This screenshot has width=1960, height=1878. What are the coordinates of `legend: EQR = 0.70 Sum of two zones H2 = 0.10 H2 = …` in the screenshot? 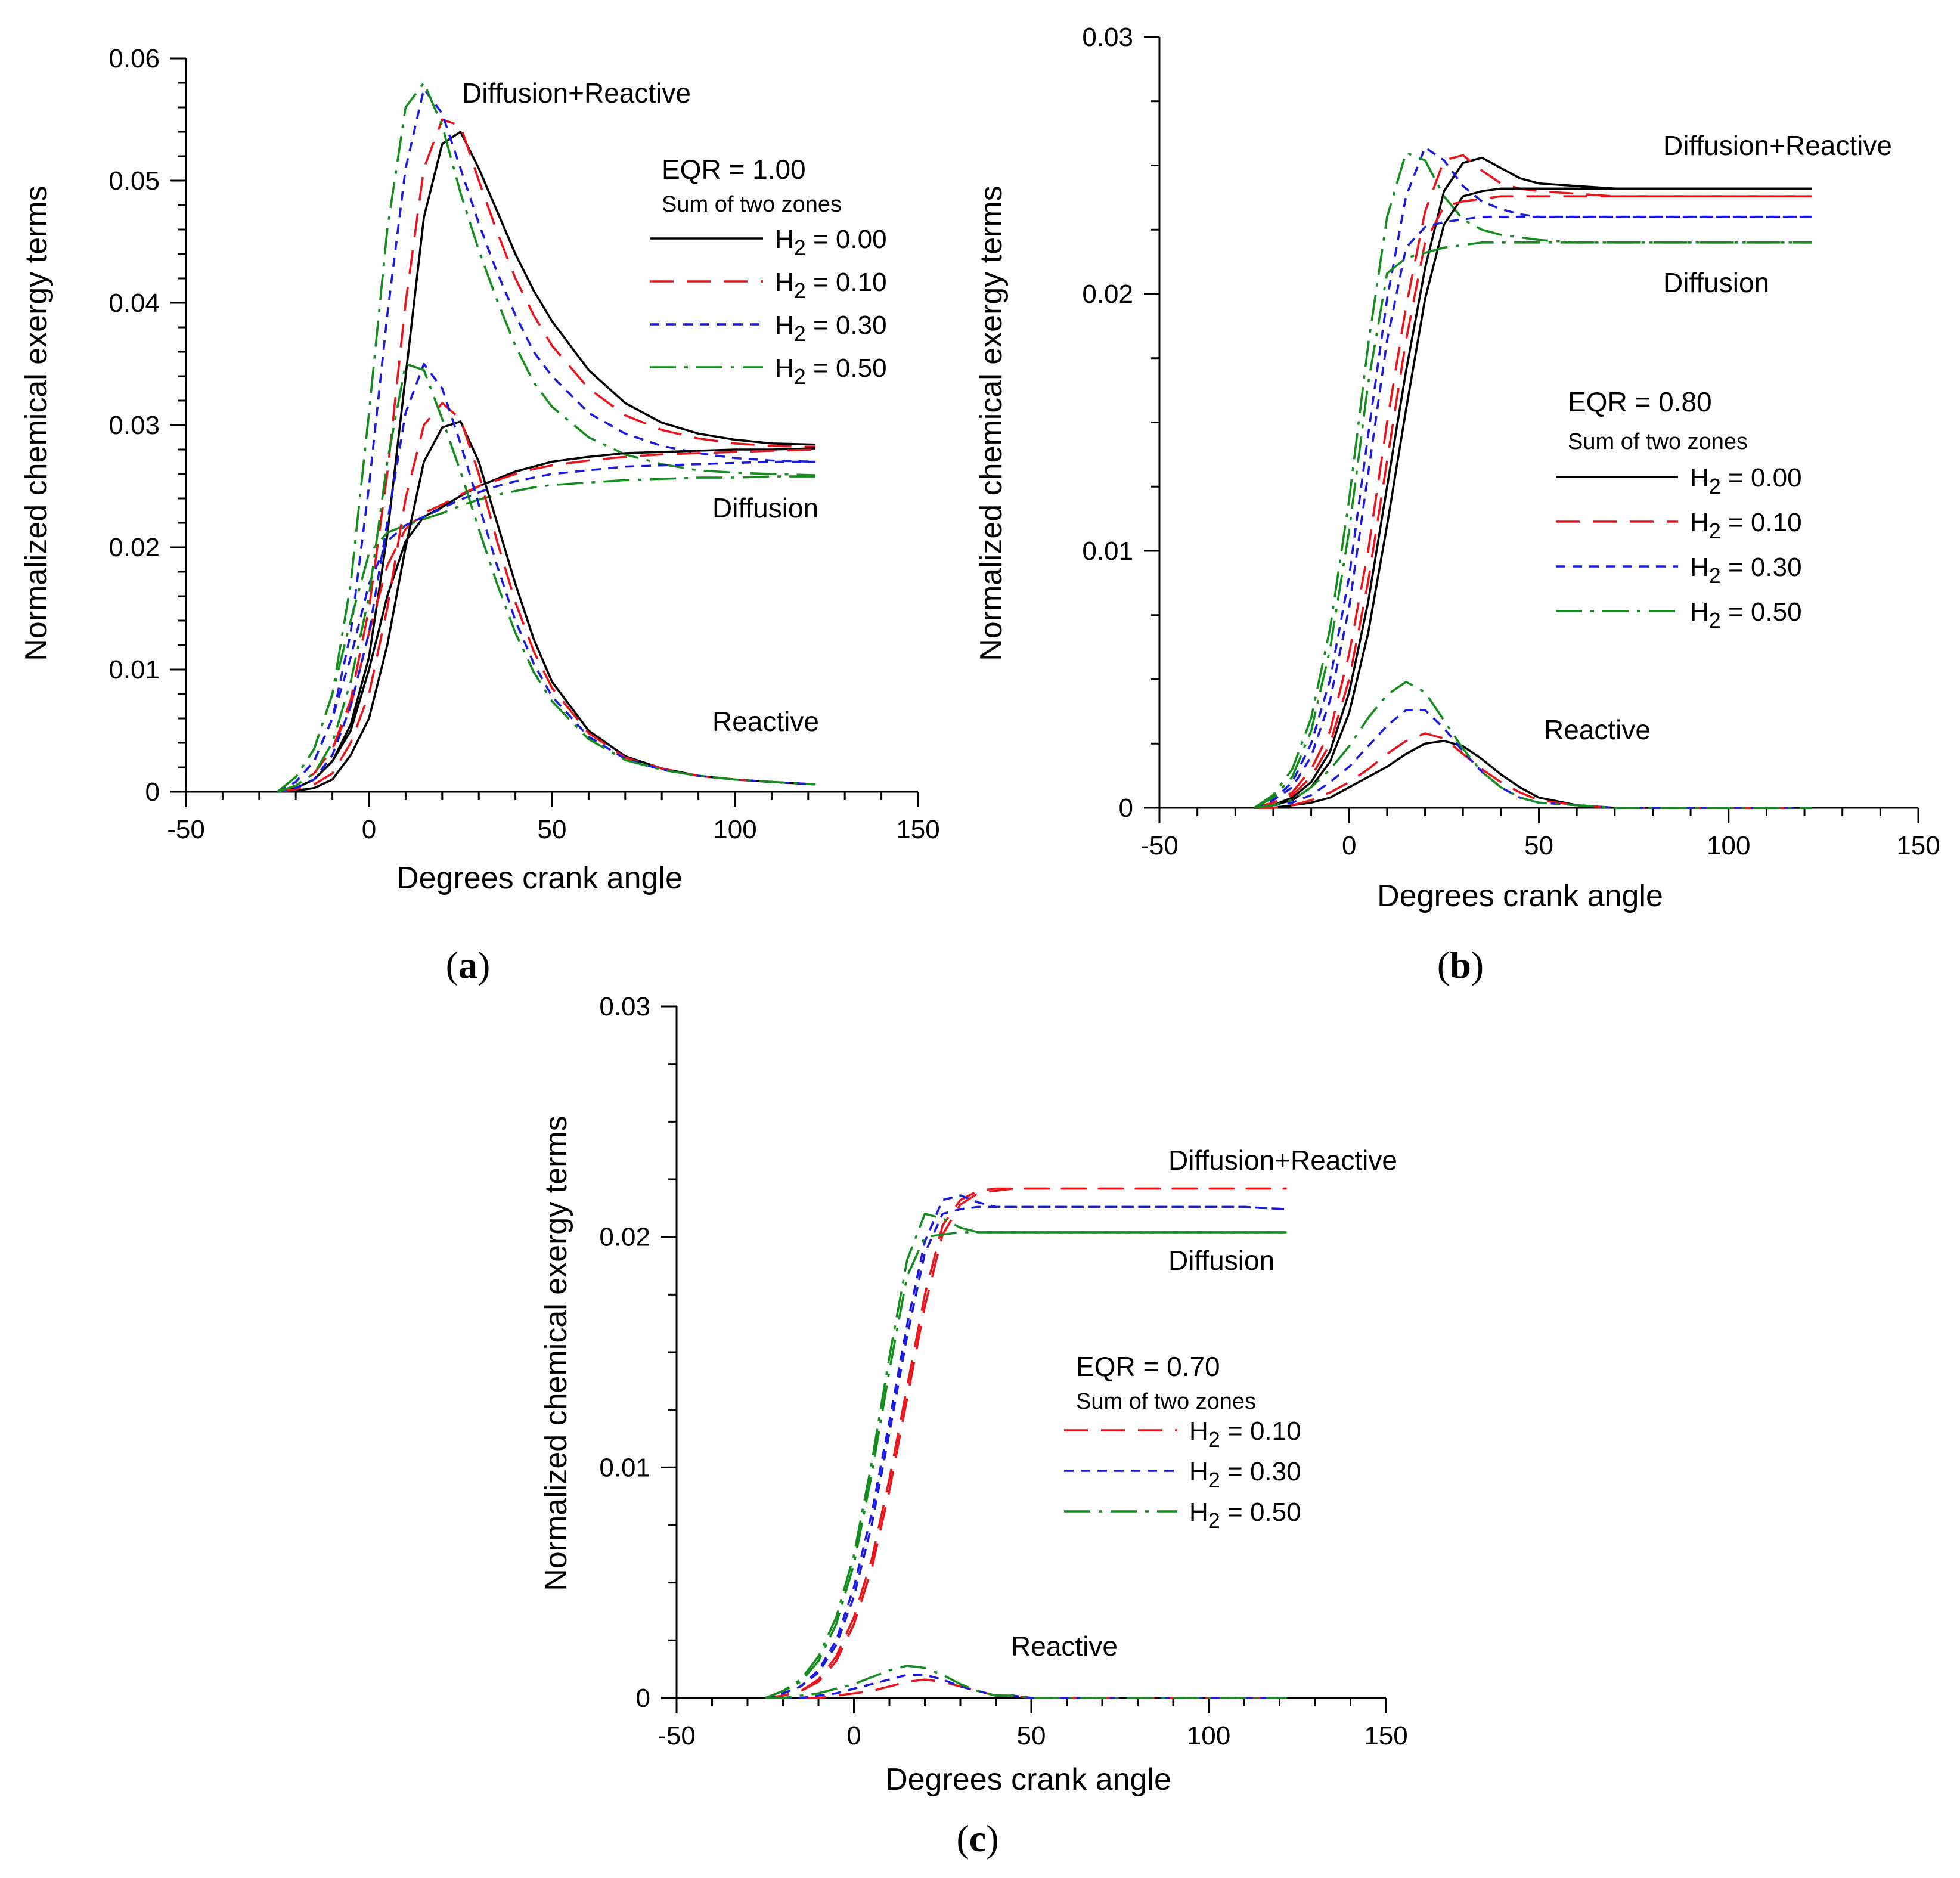 It's located at (1182, 1442).